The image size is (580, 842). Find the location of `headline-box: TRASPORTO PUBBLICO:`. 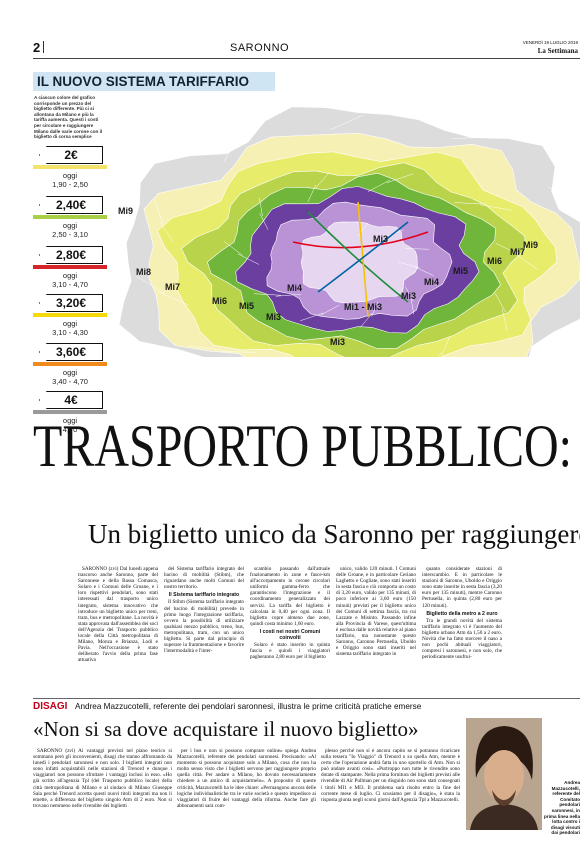

headline-box: TRASPORTO PUBBLICO: is located at coordinates (306, 446).